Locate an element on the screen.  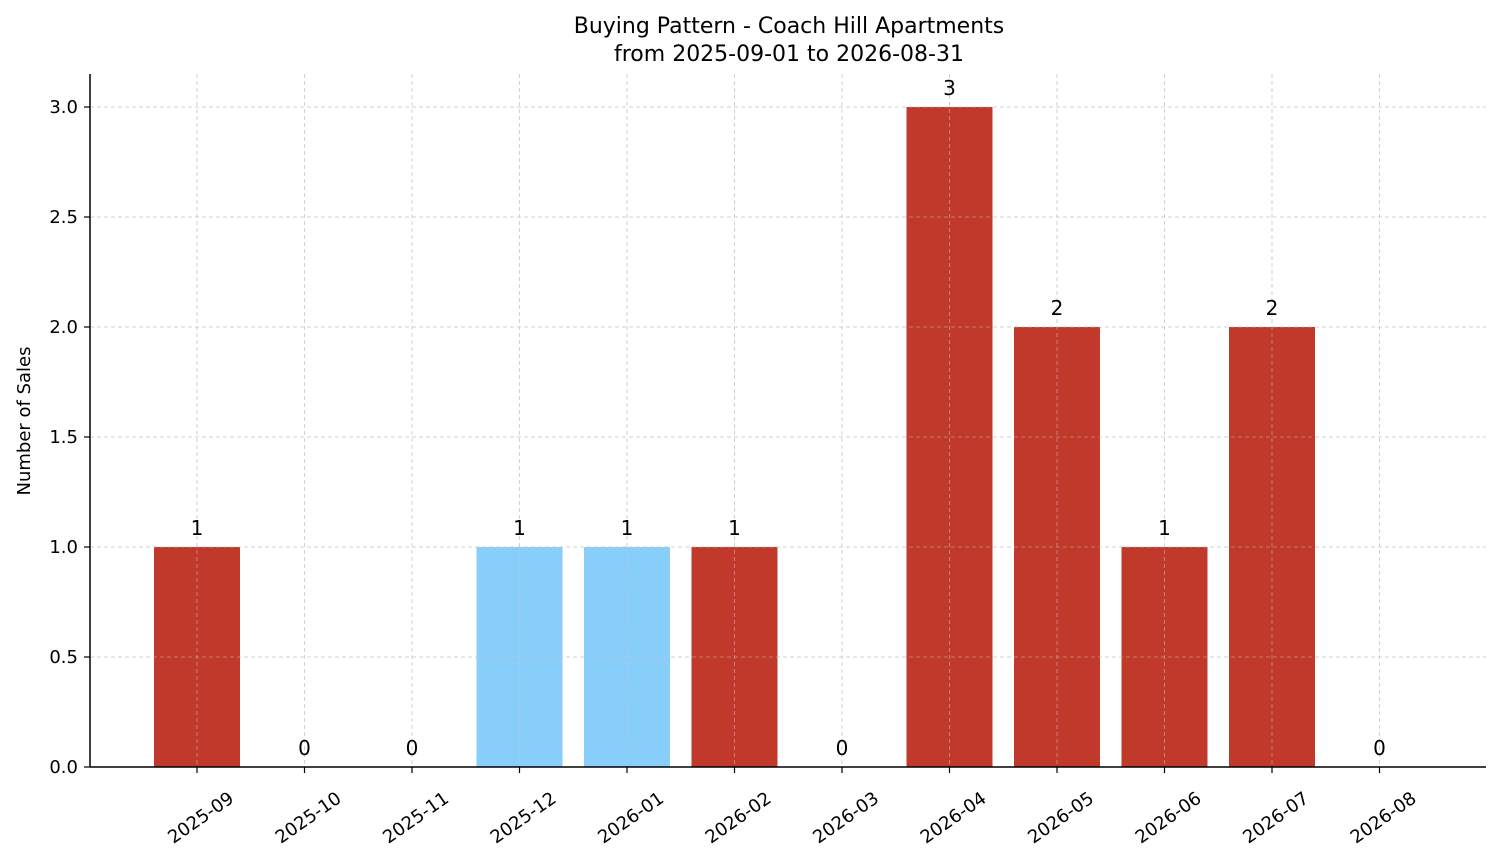
y-tick-label: 1.5 is located at coordinates (63, 437).